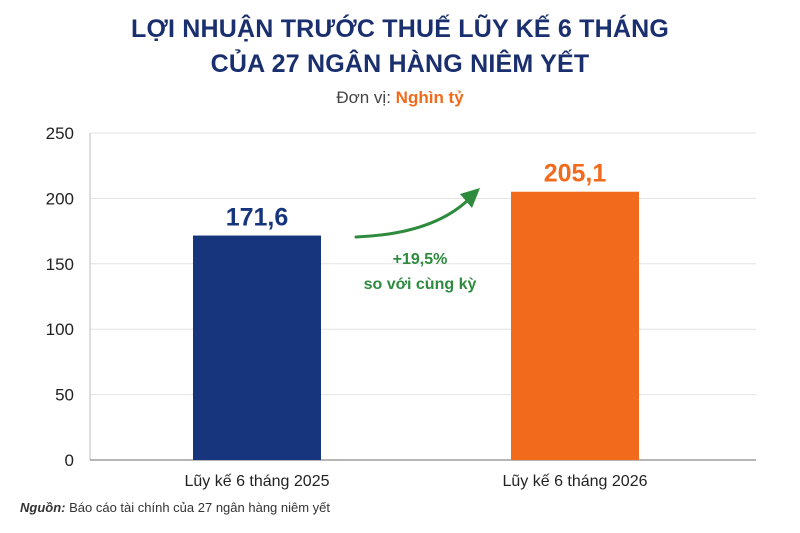 This screenshot has width=800, height=533. Describe the element at coordinates (420, 284) in the screenshot. I see `growth-caption: so với cùng kỳ` at that location.